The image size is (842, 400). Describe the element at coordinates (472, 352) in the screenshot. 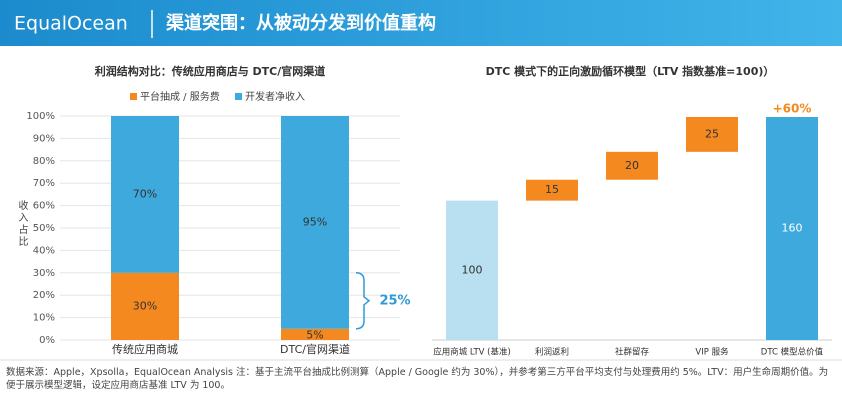

I see `x-tick-label: 应用商城 LTV (基准)` at that location.